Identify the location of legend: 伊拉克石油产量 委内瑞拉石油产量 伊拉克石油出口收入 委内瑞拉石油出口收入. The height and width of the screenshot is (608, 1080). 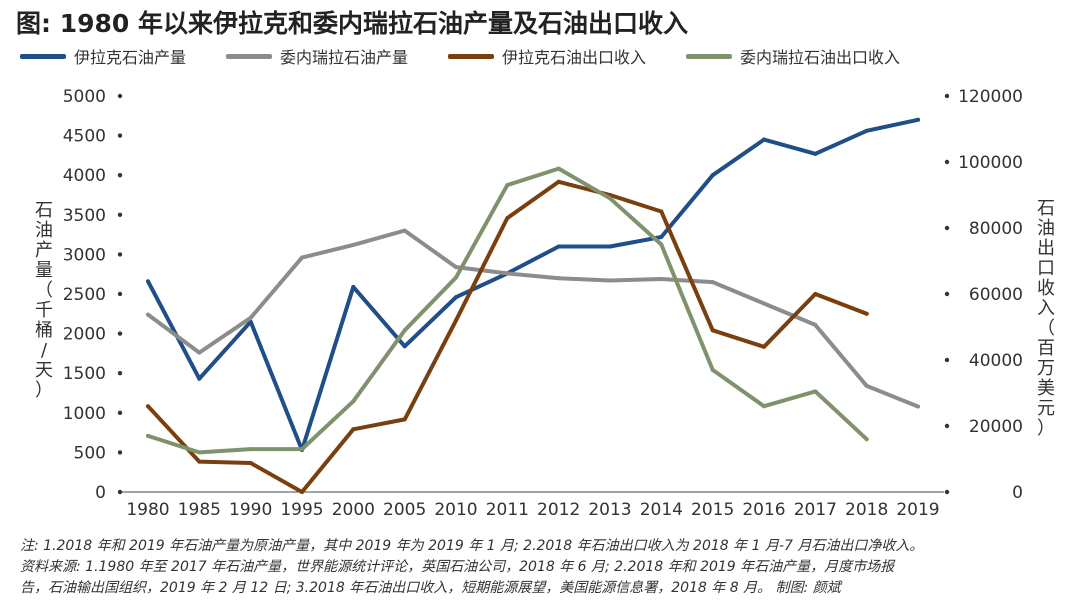
(480, 56).